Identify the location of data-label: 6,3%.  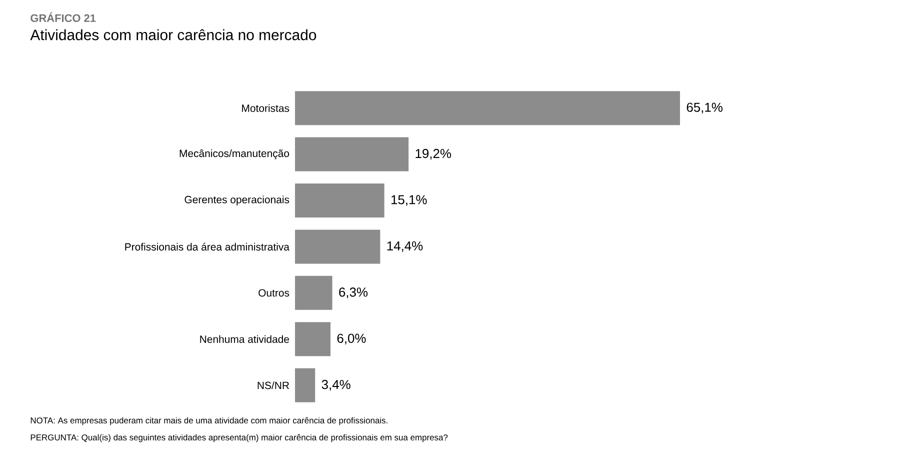
(353, 293).